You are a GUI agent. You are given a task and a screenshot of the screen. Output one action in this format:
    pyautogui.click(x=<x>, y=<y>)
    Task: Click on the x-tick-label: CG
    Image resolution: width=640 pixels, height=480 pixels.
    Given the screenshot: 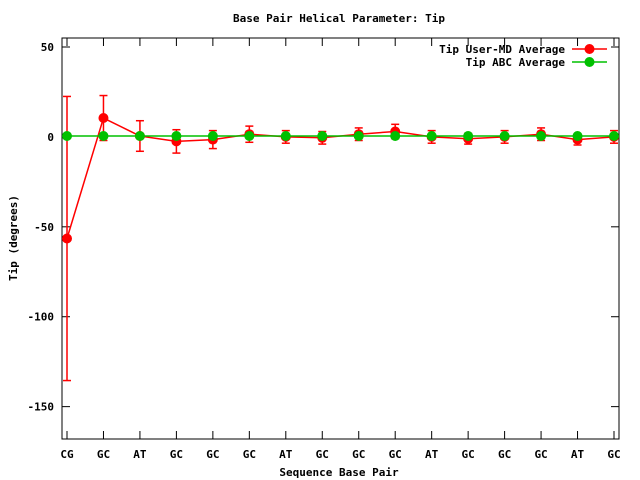 What is the action you would take?
    pyautogui.click(x=67, y=454)
    